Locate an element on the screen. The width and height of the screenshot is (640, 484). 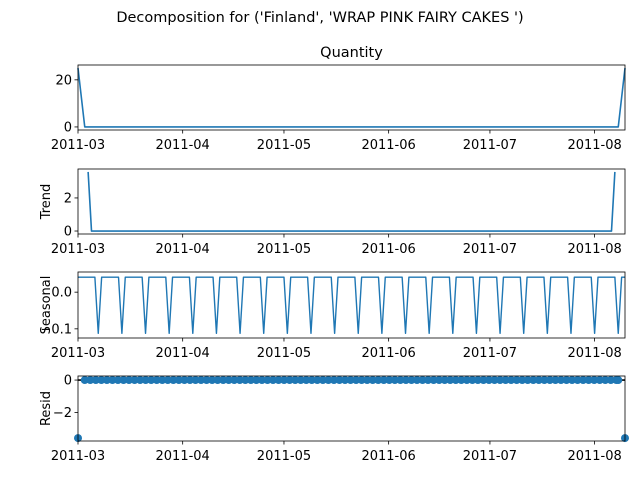
ytick-label: −2 is located at coordinates (62, 413).